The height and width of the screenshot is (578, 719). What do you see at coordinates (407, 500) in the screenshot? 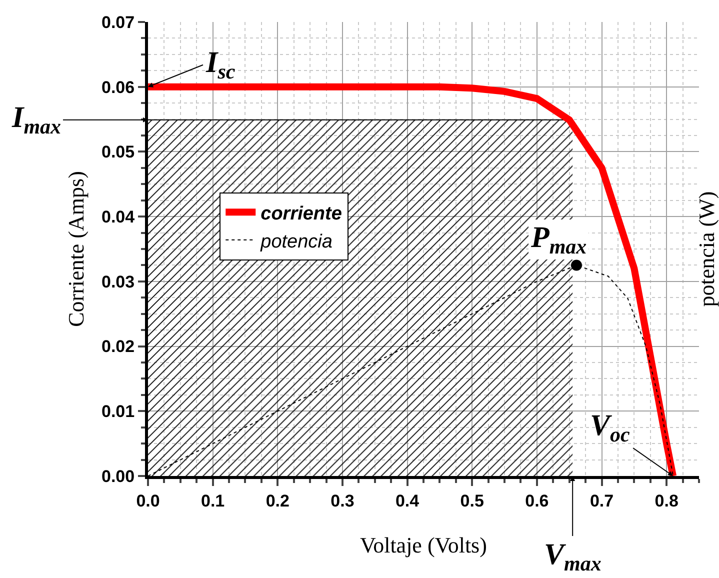
I see `x-tick-label: 0.4` at bounding box center [407, 500].